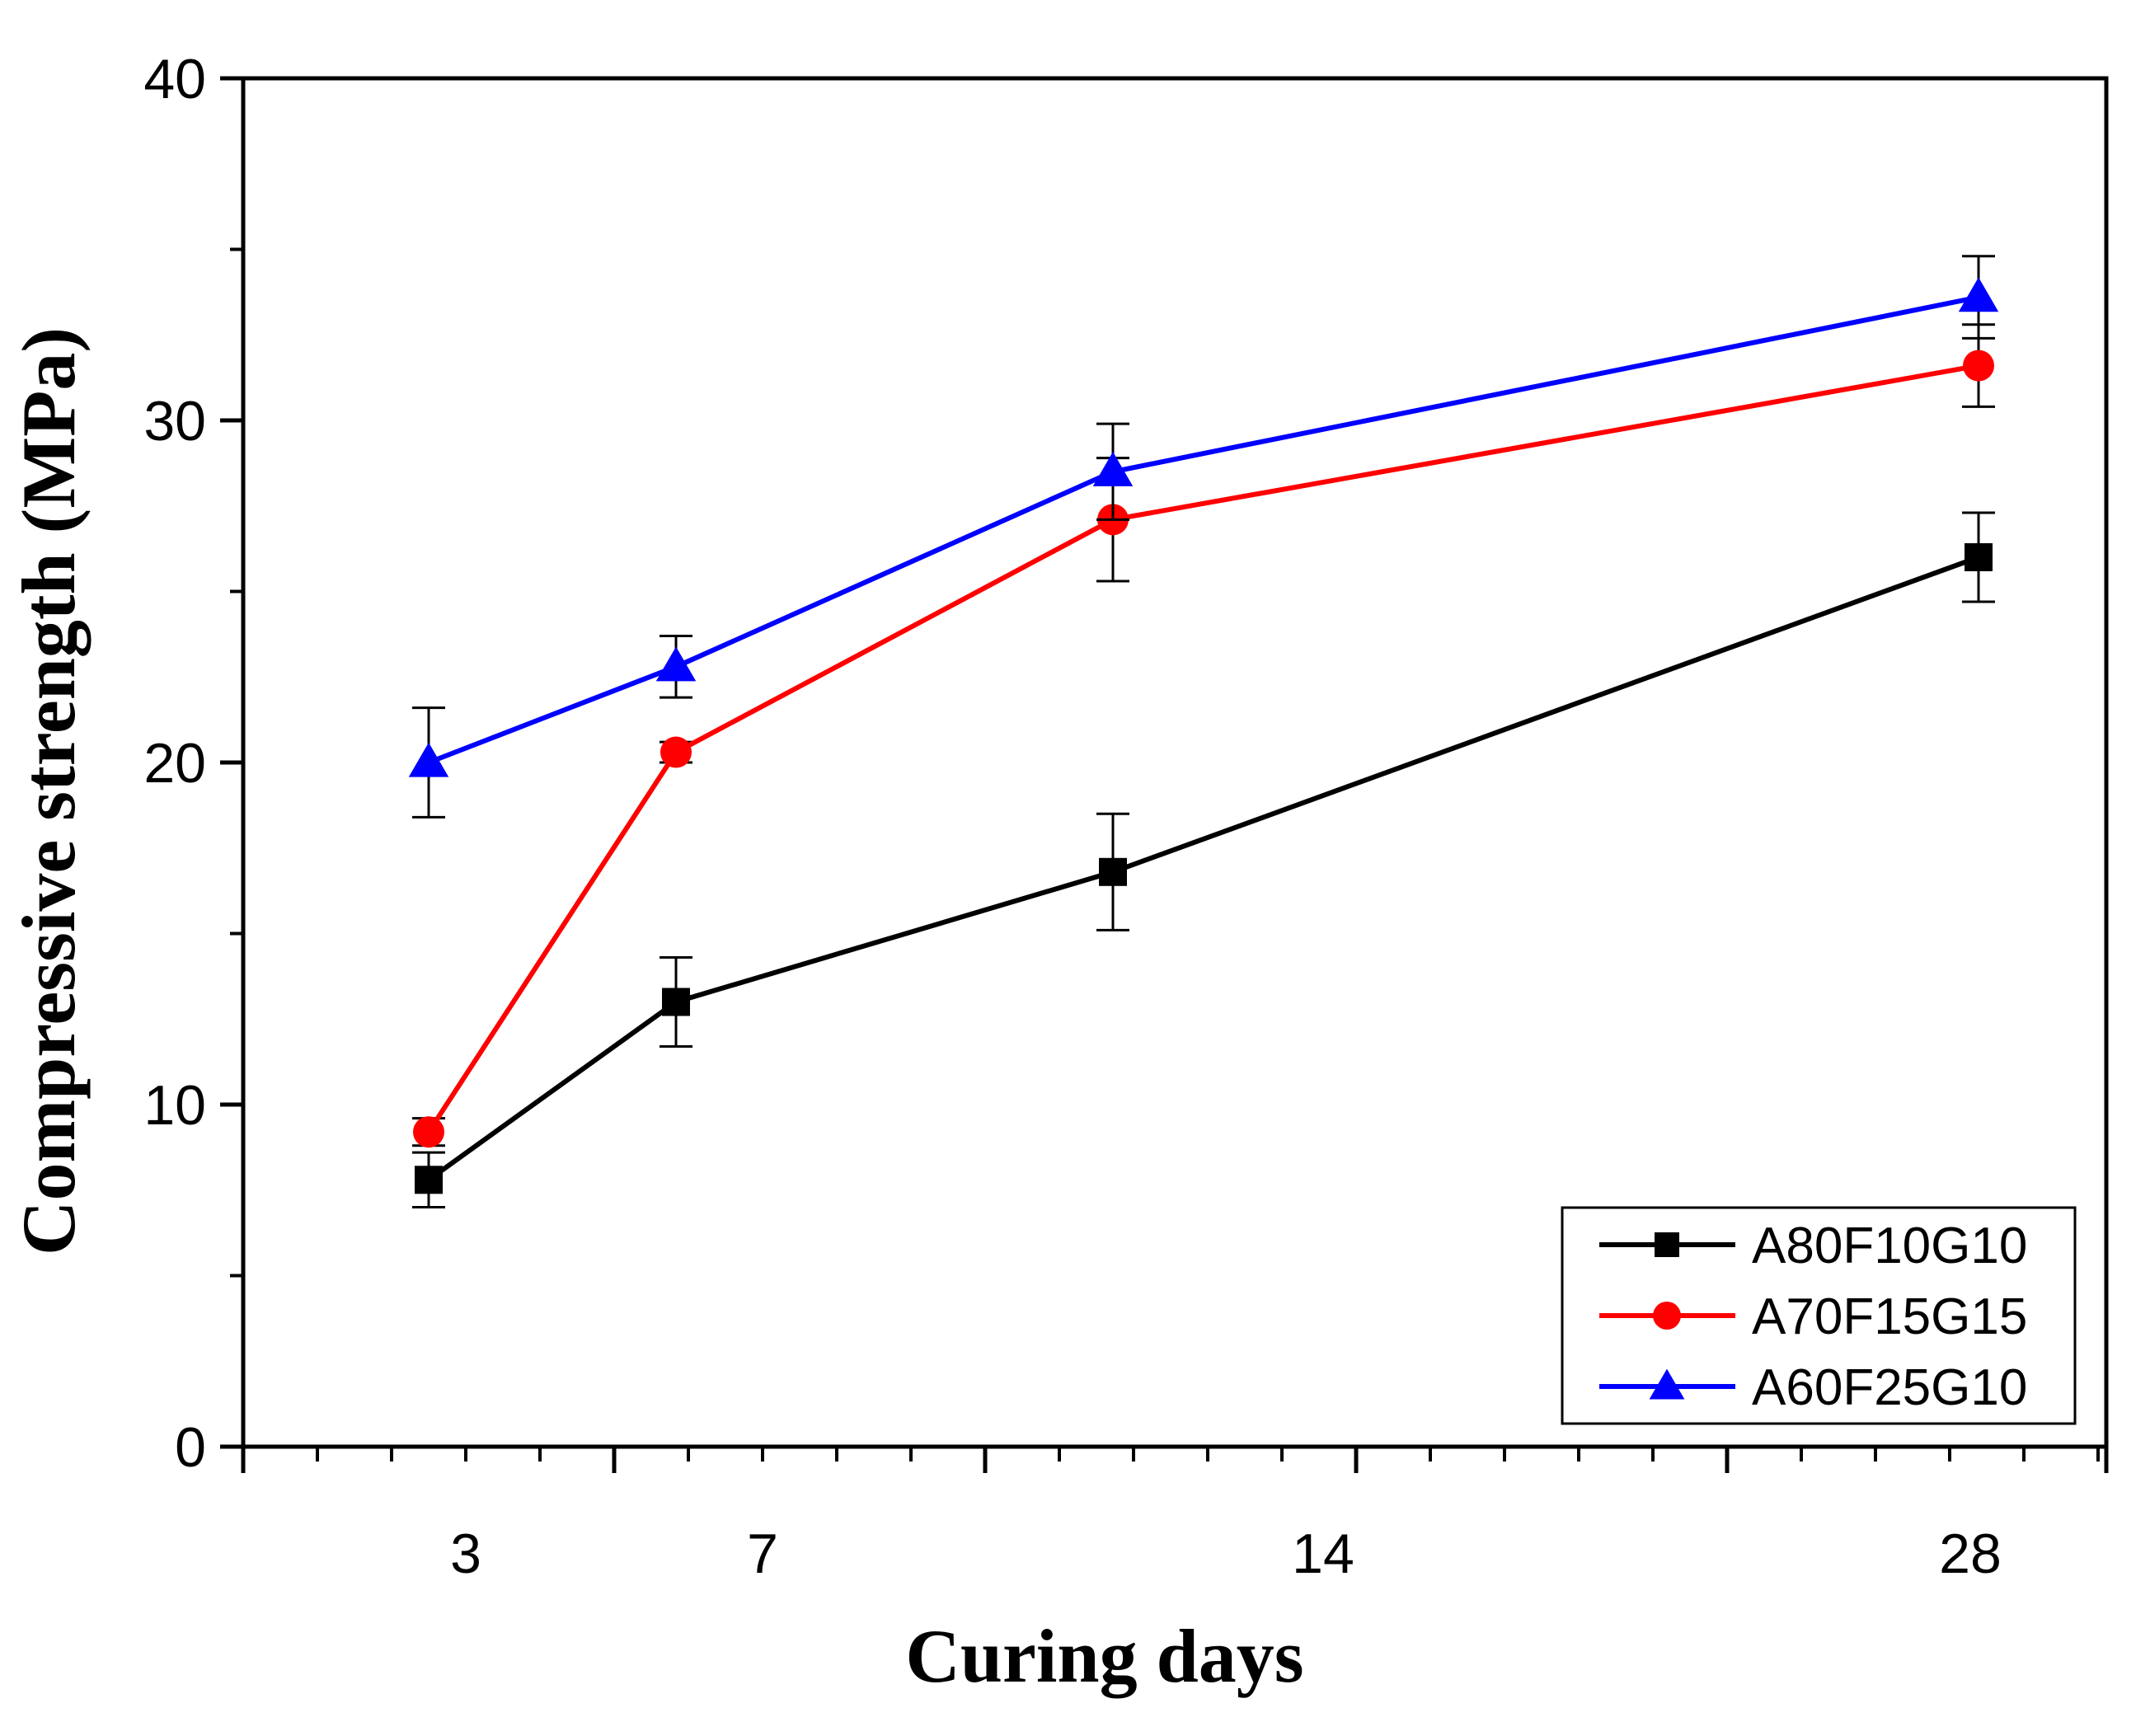  Describe the element at coordinates (1104, 1656) in the screenshot. I see `x-axis-title: Curing days` at that location.